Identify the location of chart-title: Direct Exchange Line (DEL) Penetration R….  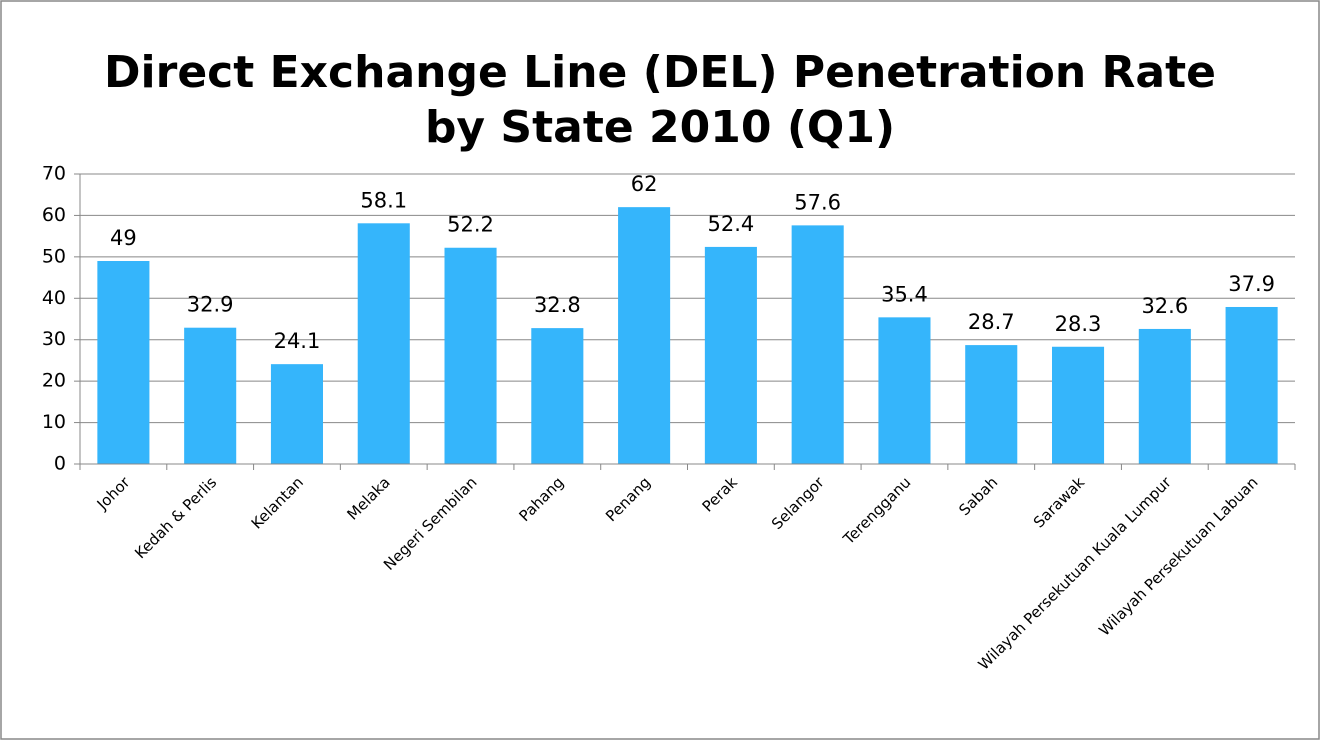
(660, 72).